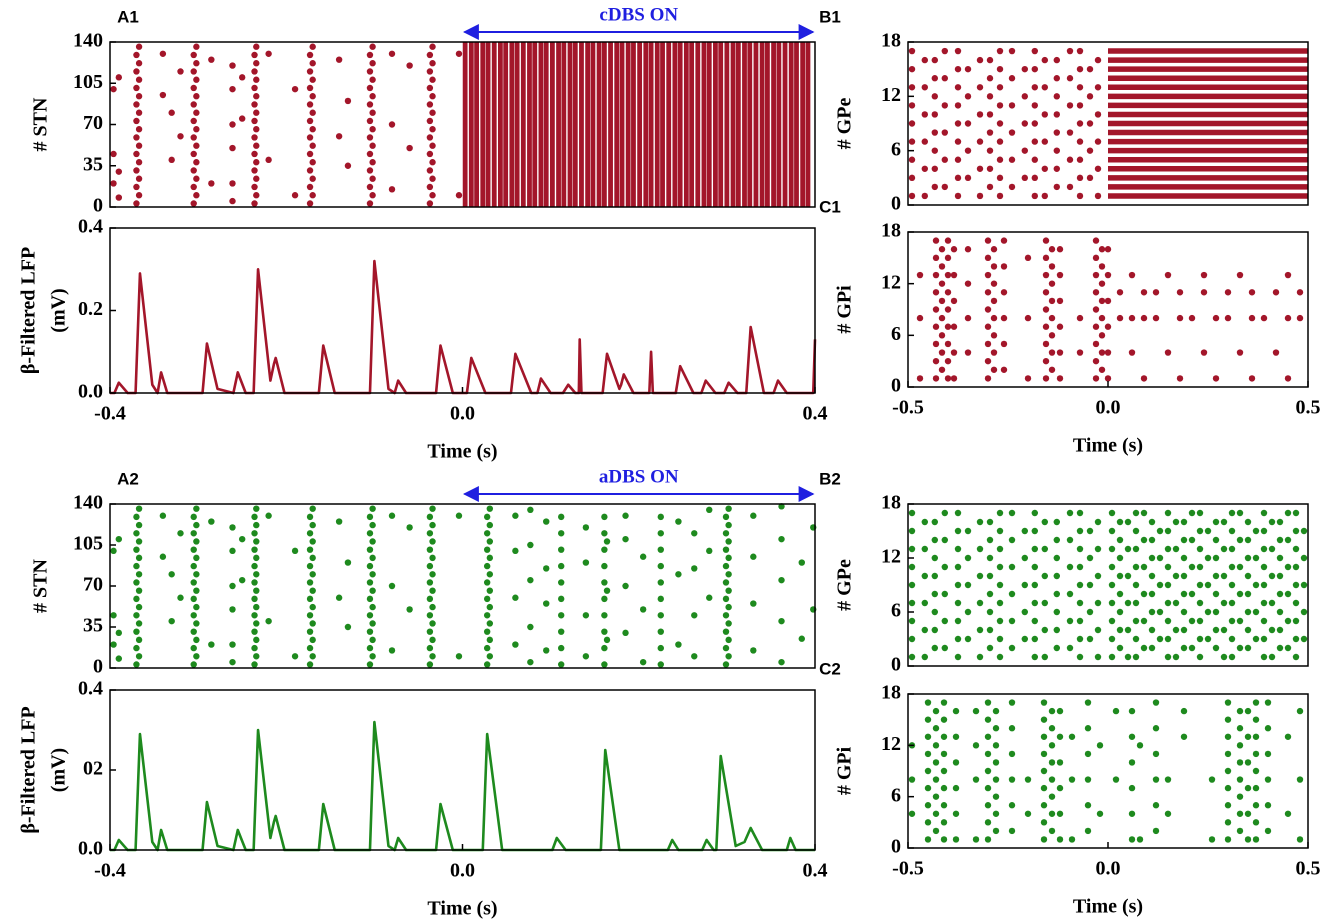  Describe the element at coordinates (896, 611) in the screenshot. I see `y-tick-label: 6` at that location.